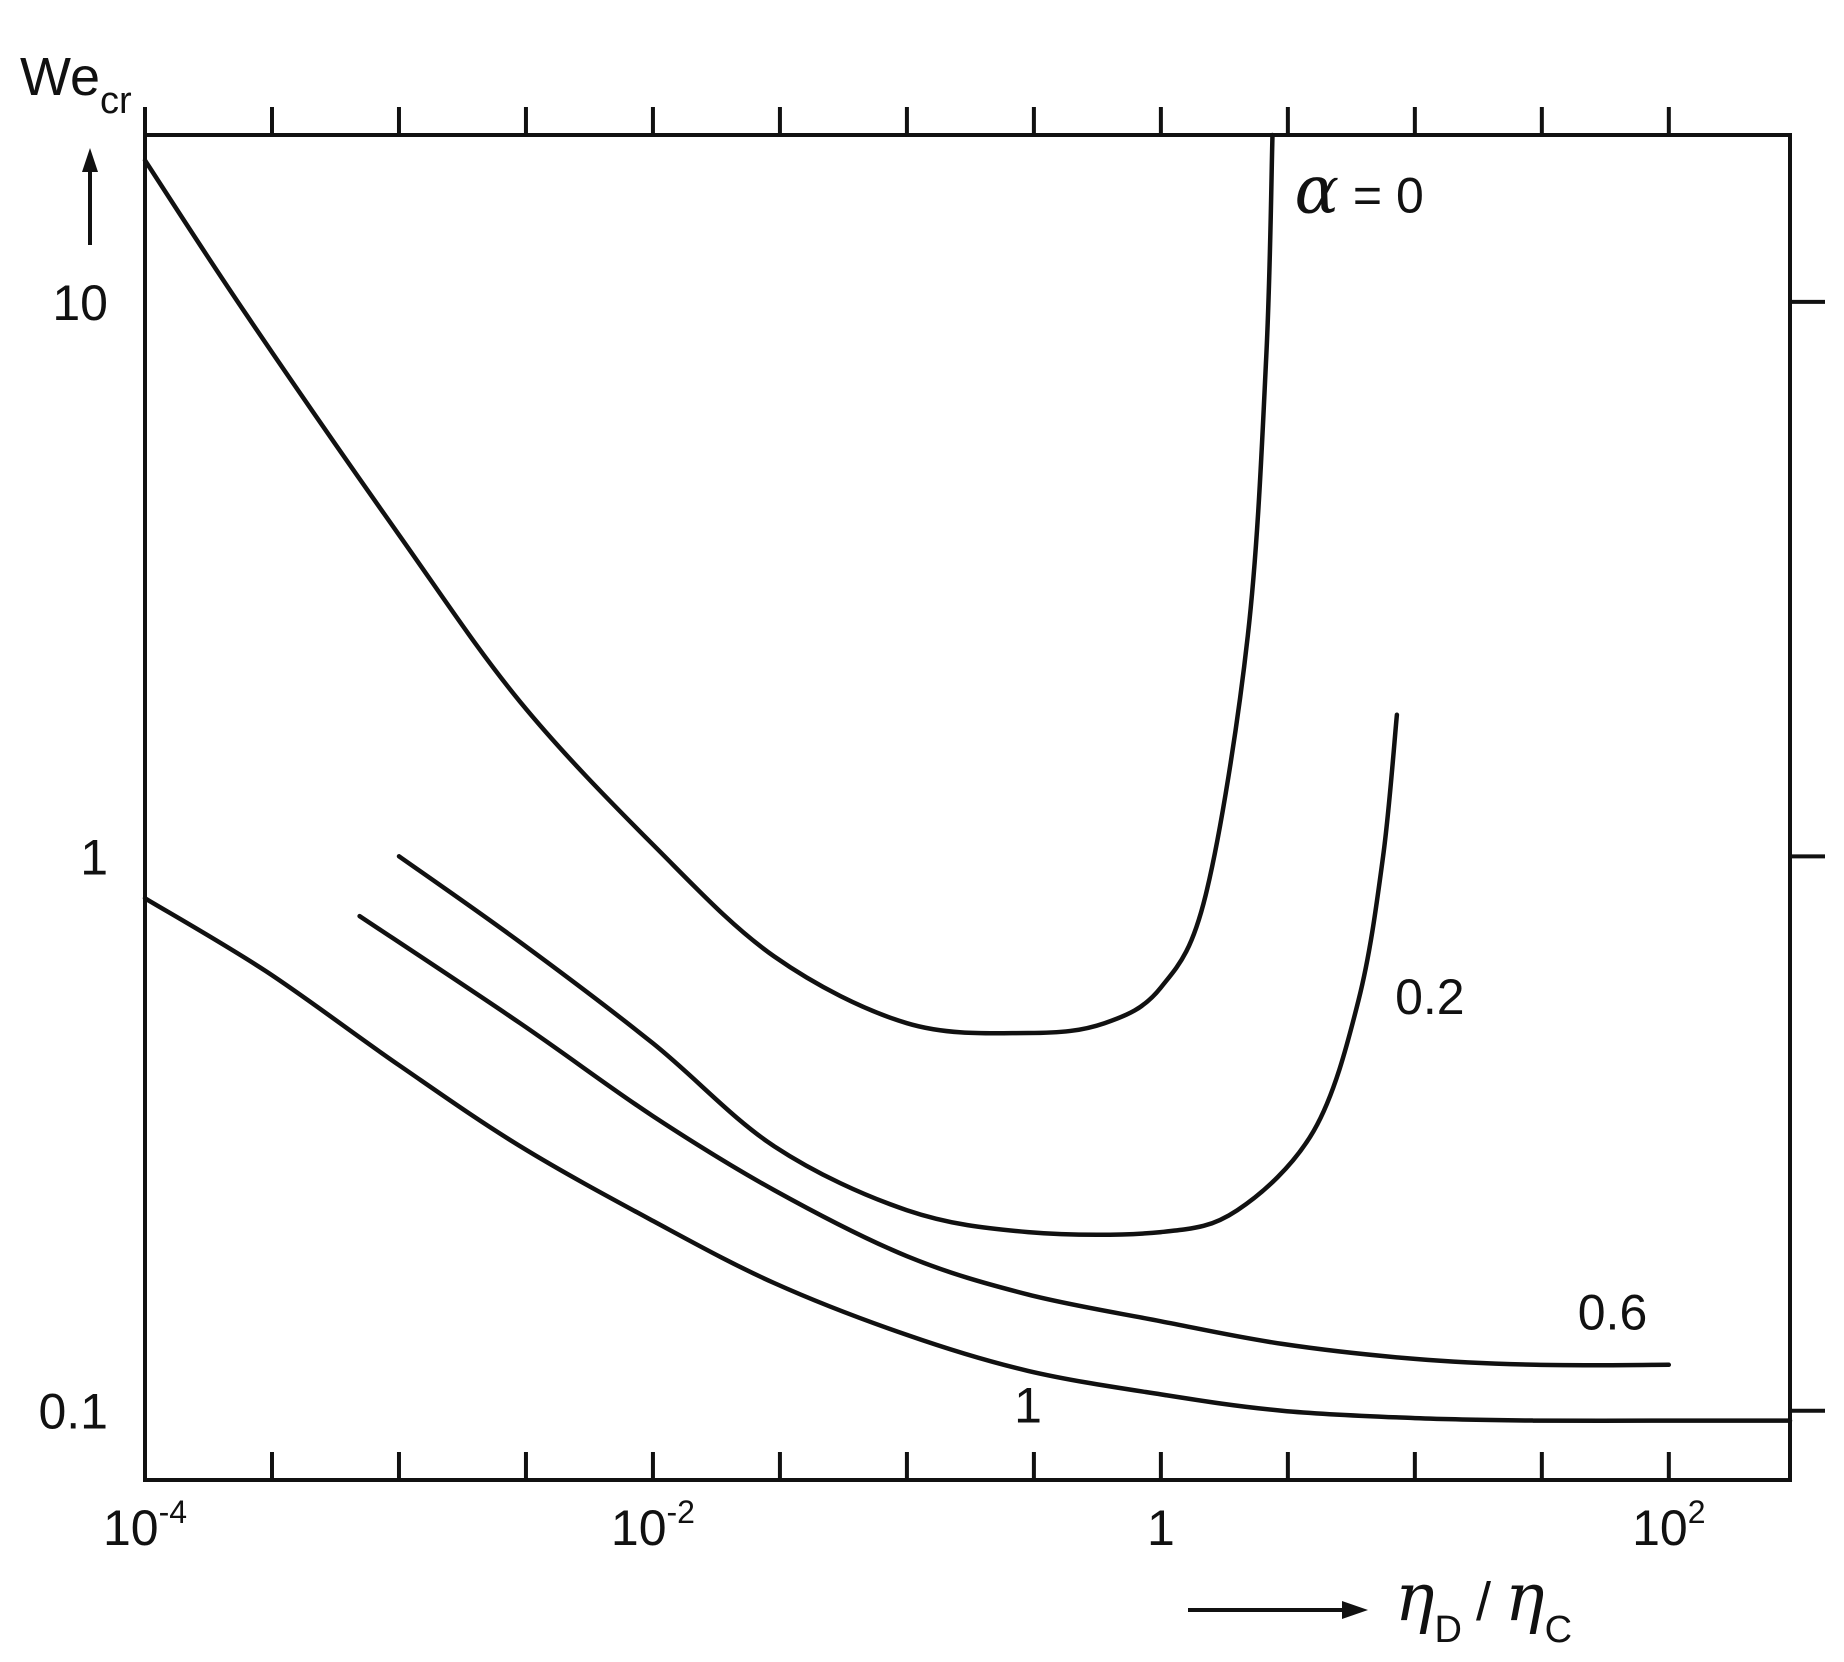  Describe the element at coordinates (1613, 1312) in the screenshot. I see `curve-label: 0.6` at that location.